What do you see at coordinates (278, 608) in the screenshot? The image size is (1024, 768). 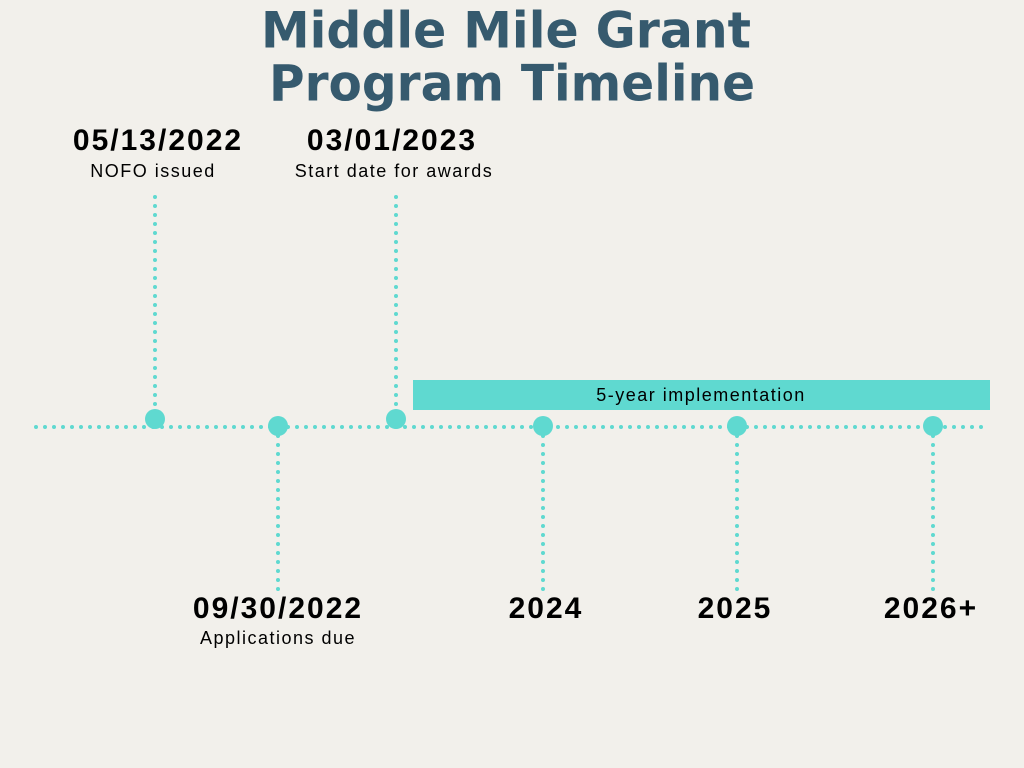 I see `event-date: 09/30/2022` at bounding box center [278, 608].